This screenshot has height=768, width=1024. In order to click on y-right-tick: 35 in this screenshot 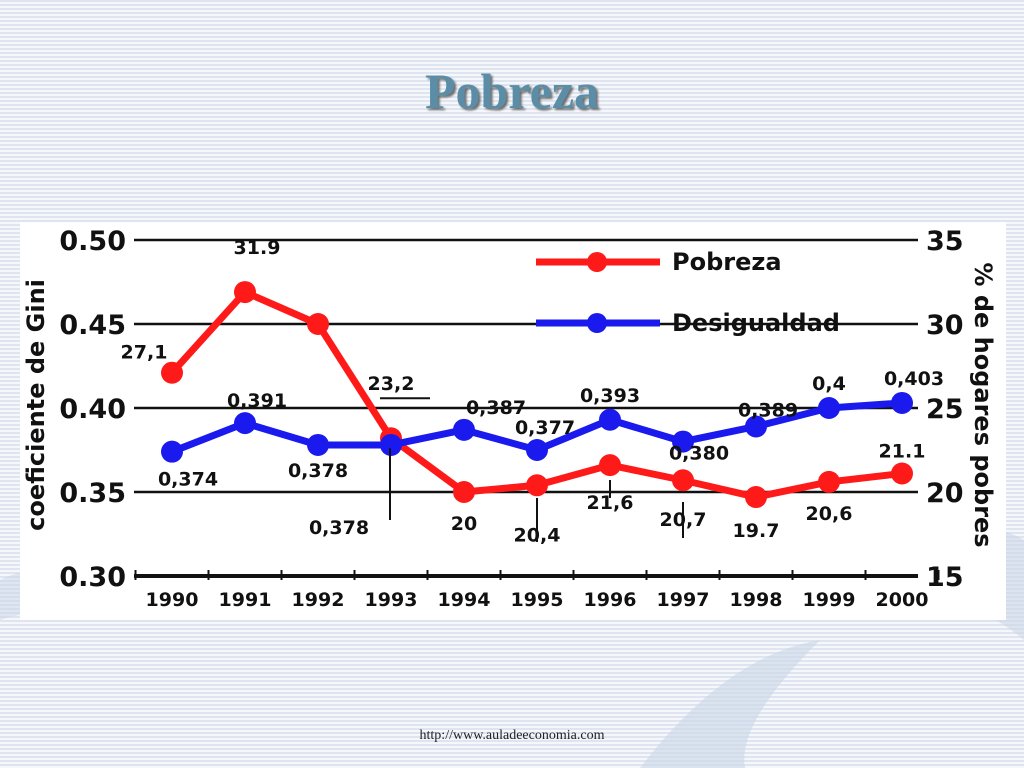, I will do `click(945, 241)`.